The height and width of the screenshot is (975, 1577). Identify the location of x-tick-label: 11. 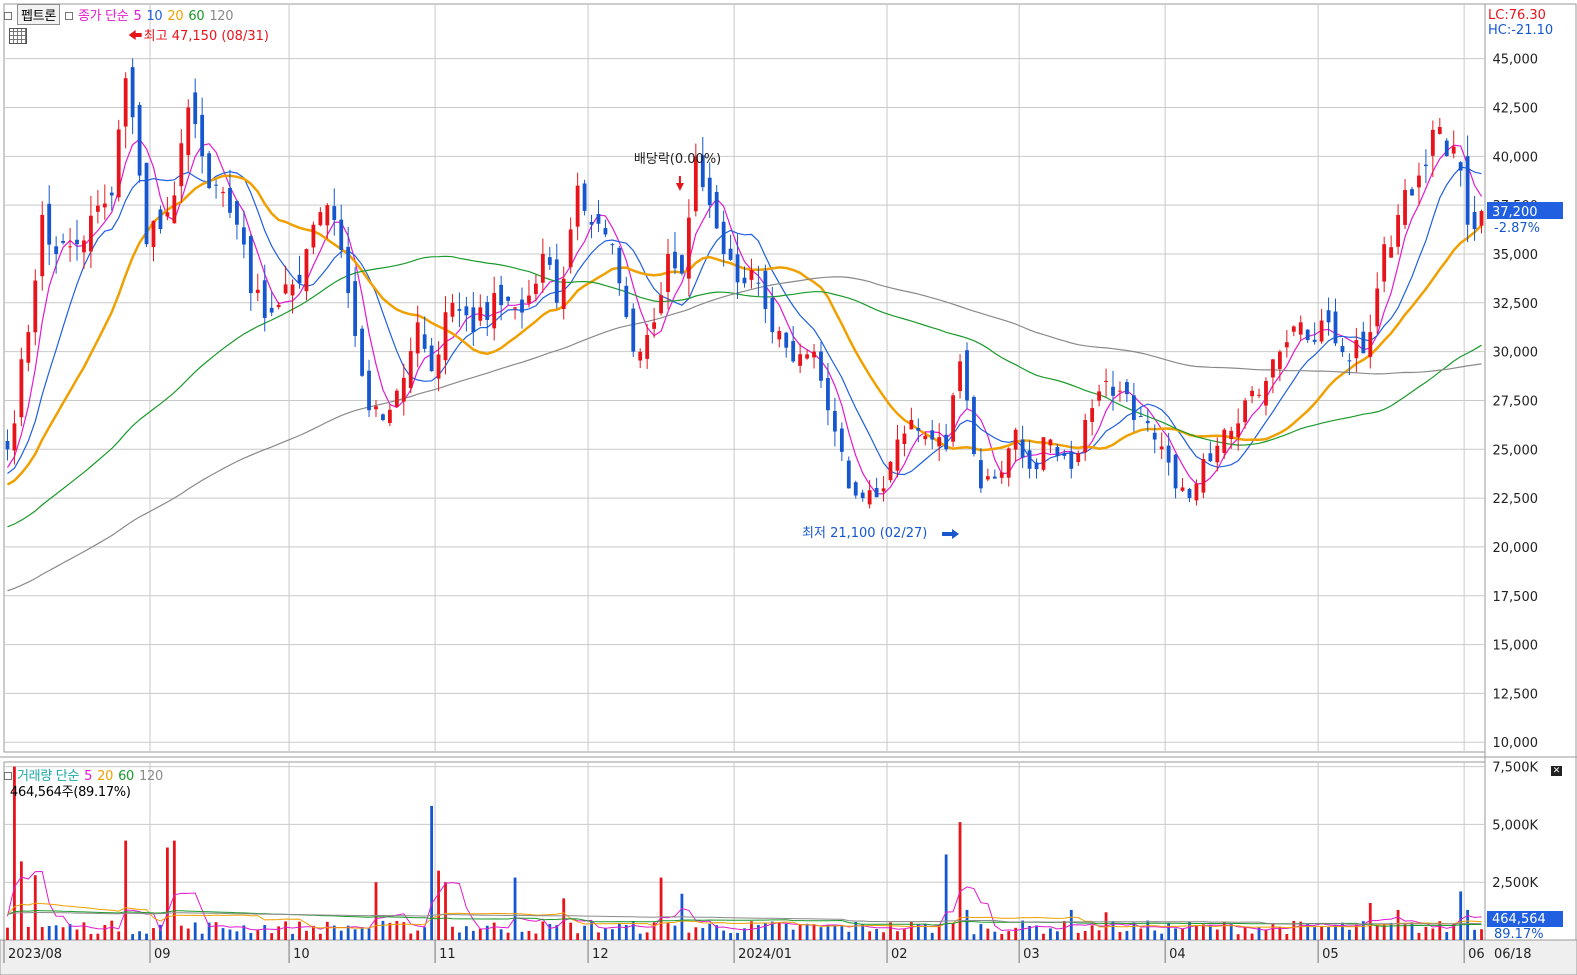
(447, 954).